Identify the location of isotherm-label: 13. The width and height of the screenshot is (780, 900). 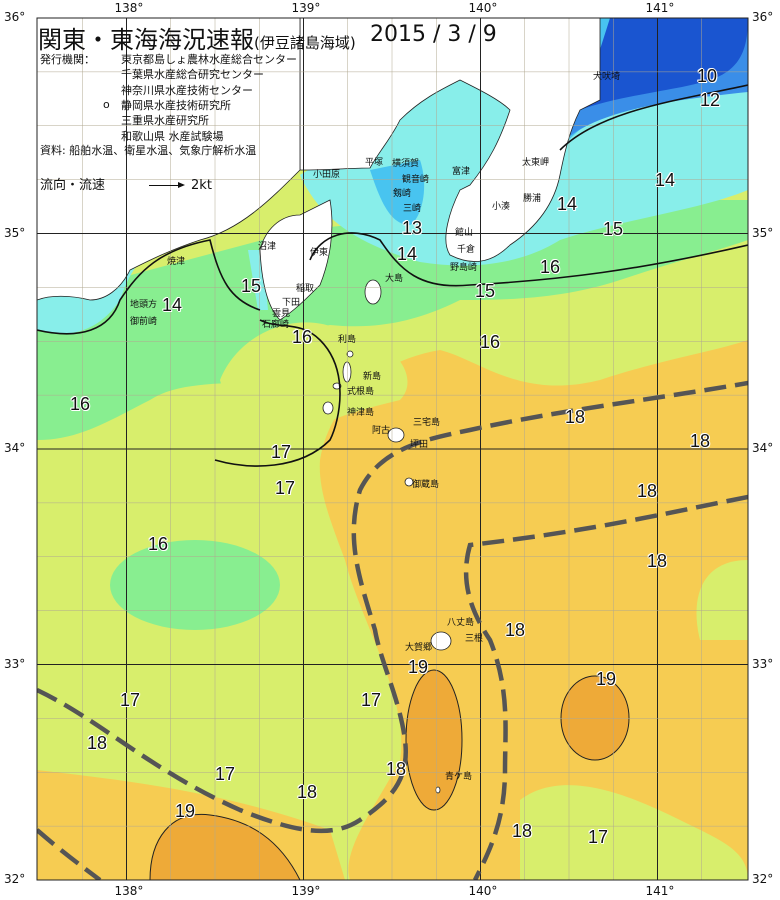
(412, 228).